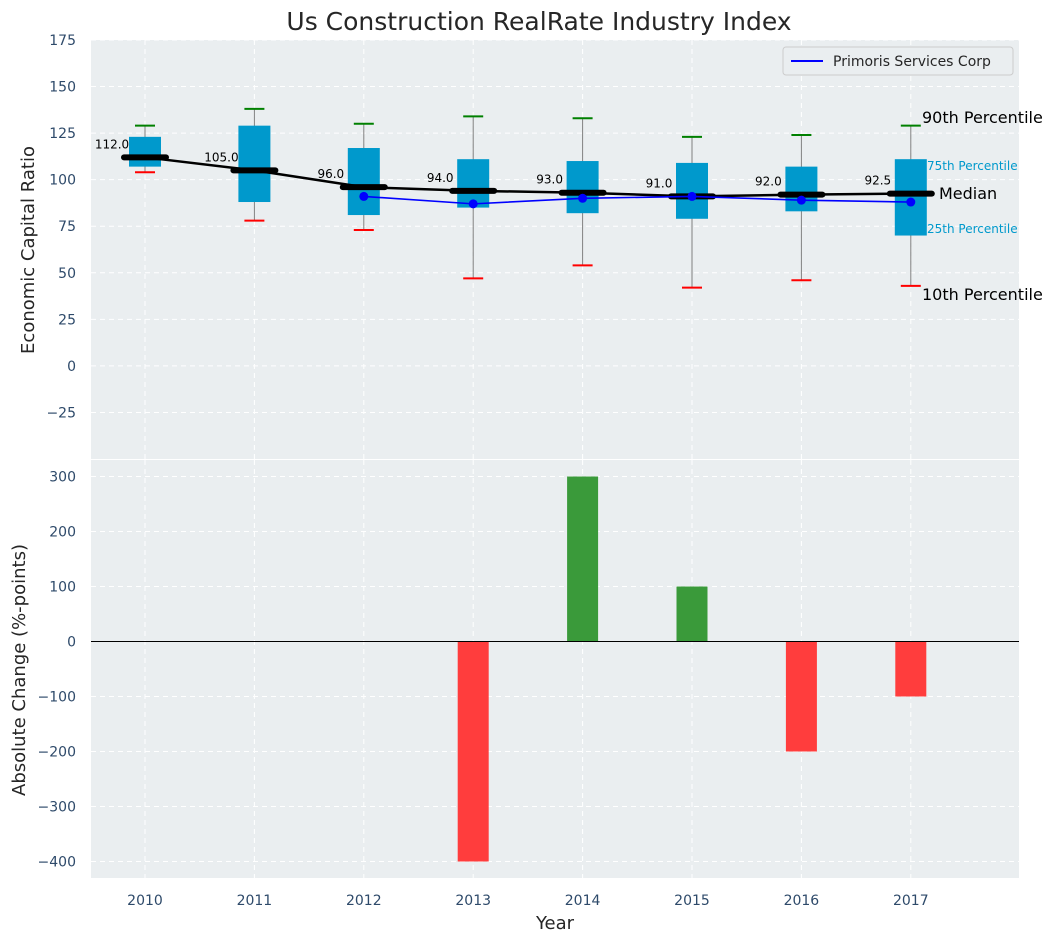  Describe the element at coordinates (62, 533) in the screenshot. I see `bottom-y-tick: 200` at that location.